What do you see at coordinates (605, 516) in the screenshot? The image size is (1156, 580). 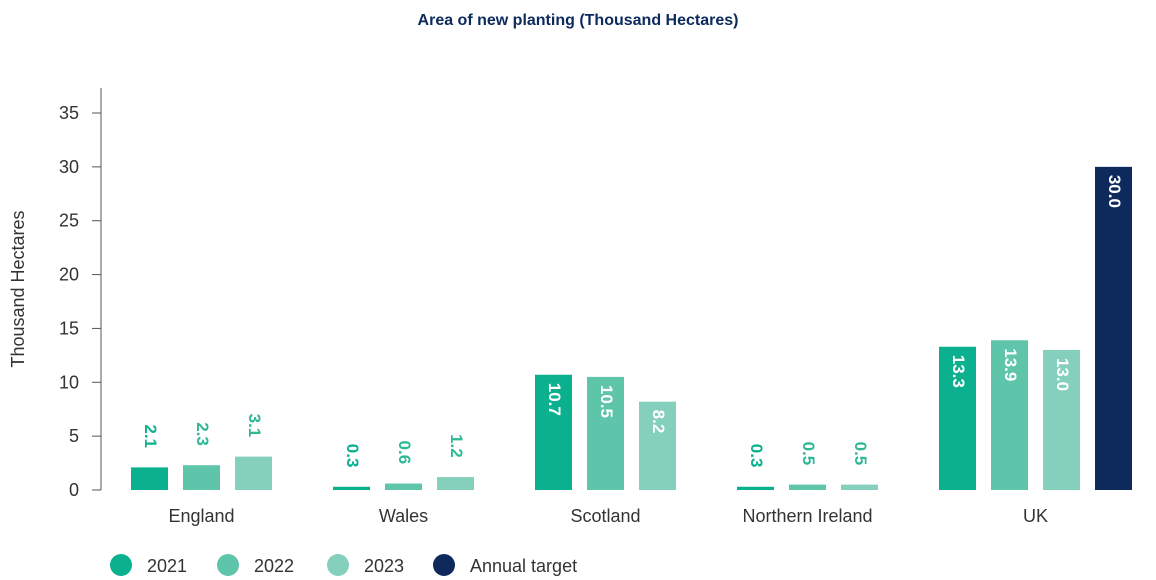 I see `category-label: Scotland` at bounding box center [605, 516].